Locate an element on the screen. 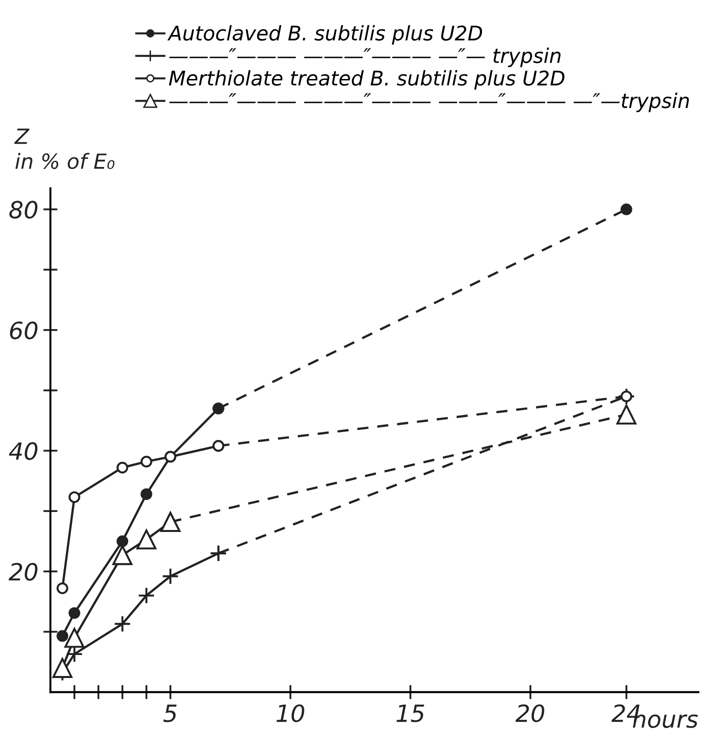 The image size is (720, 741). x-tick-label: 10 is located at coordinates (290, 713).